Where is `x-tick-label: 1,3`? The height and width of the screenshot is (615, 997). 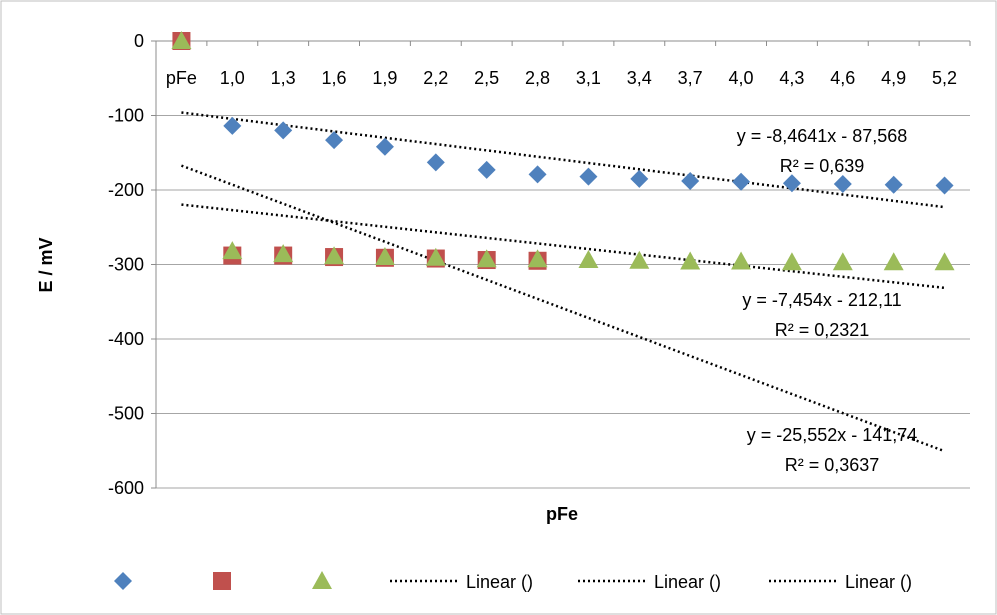
x-tick-label: 1,3 is located at coordinates (283, 78).